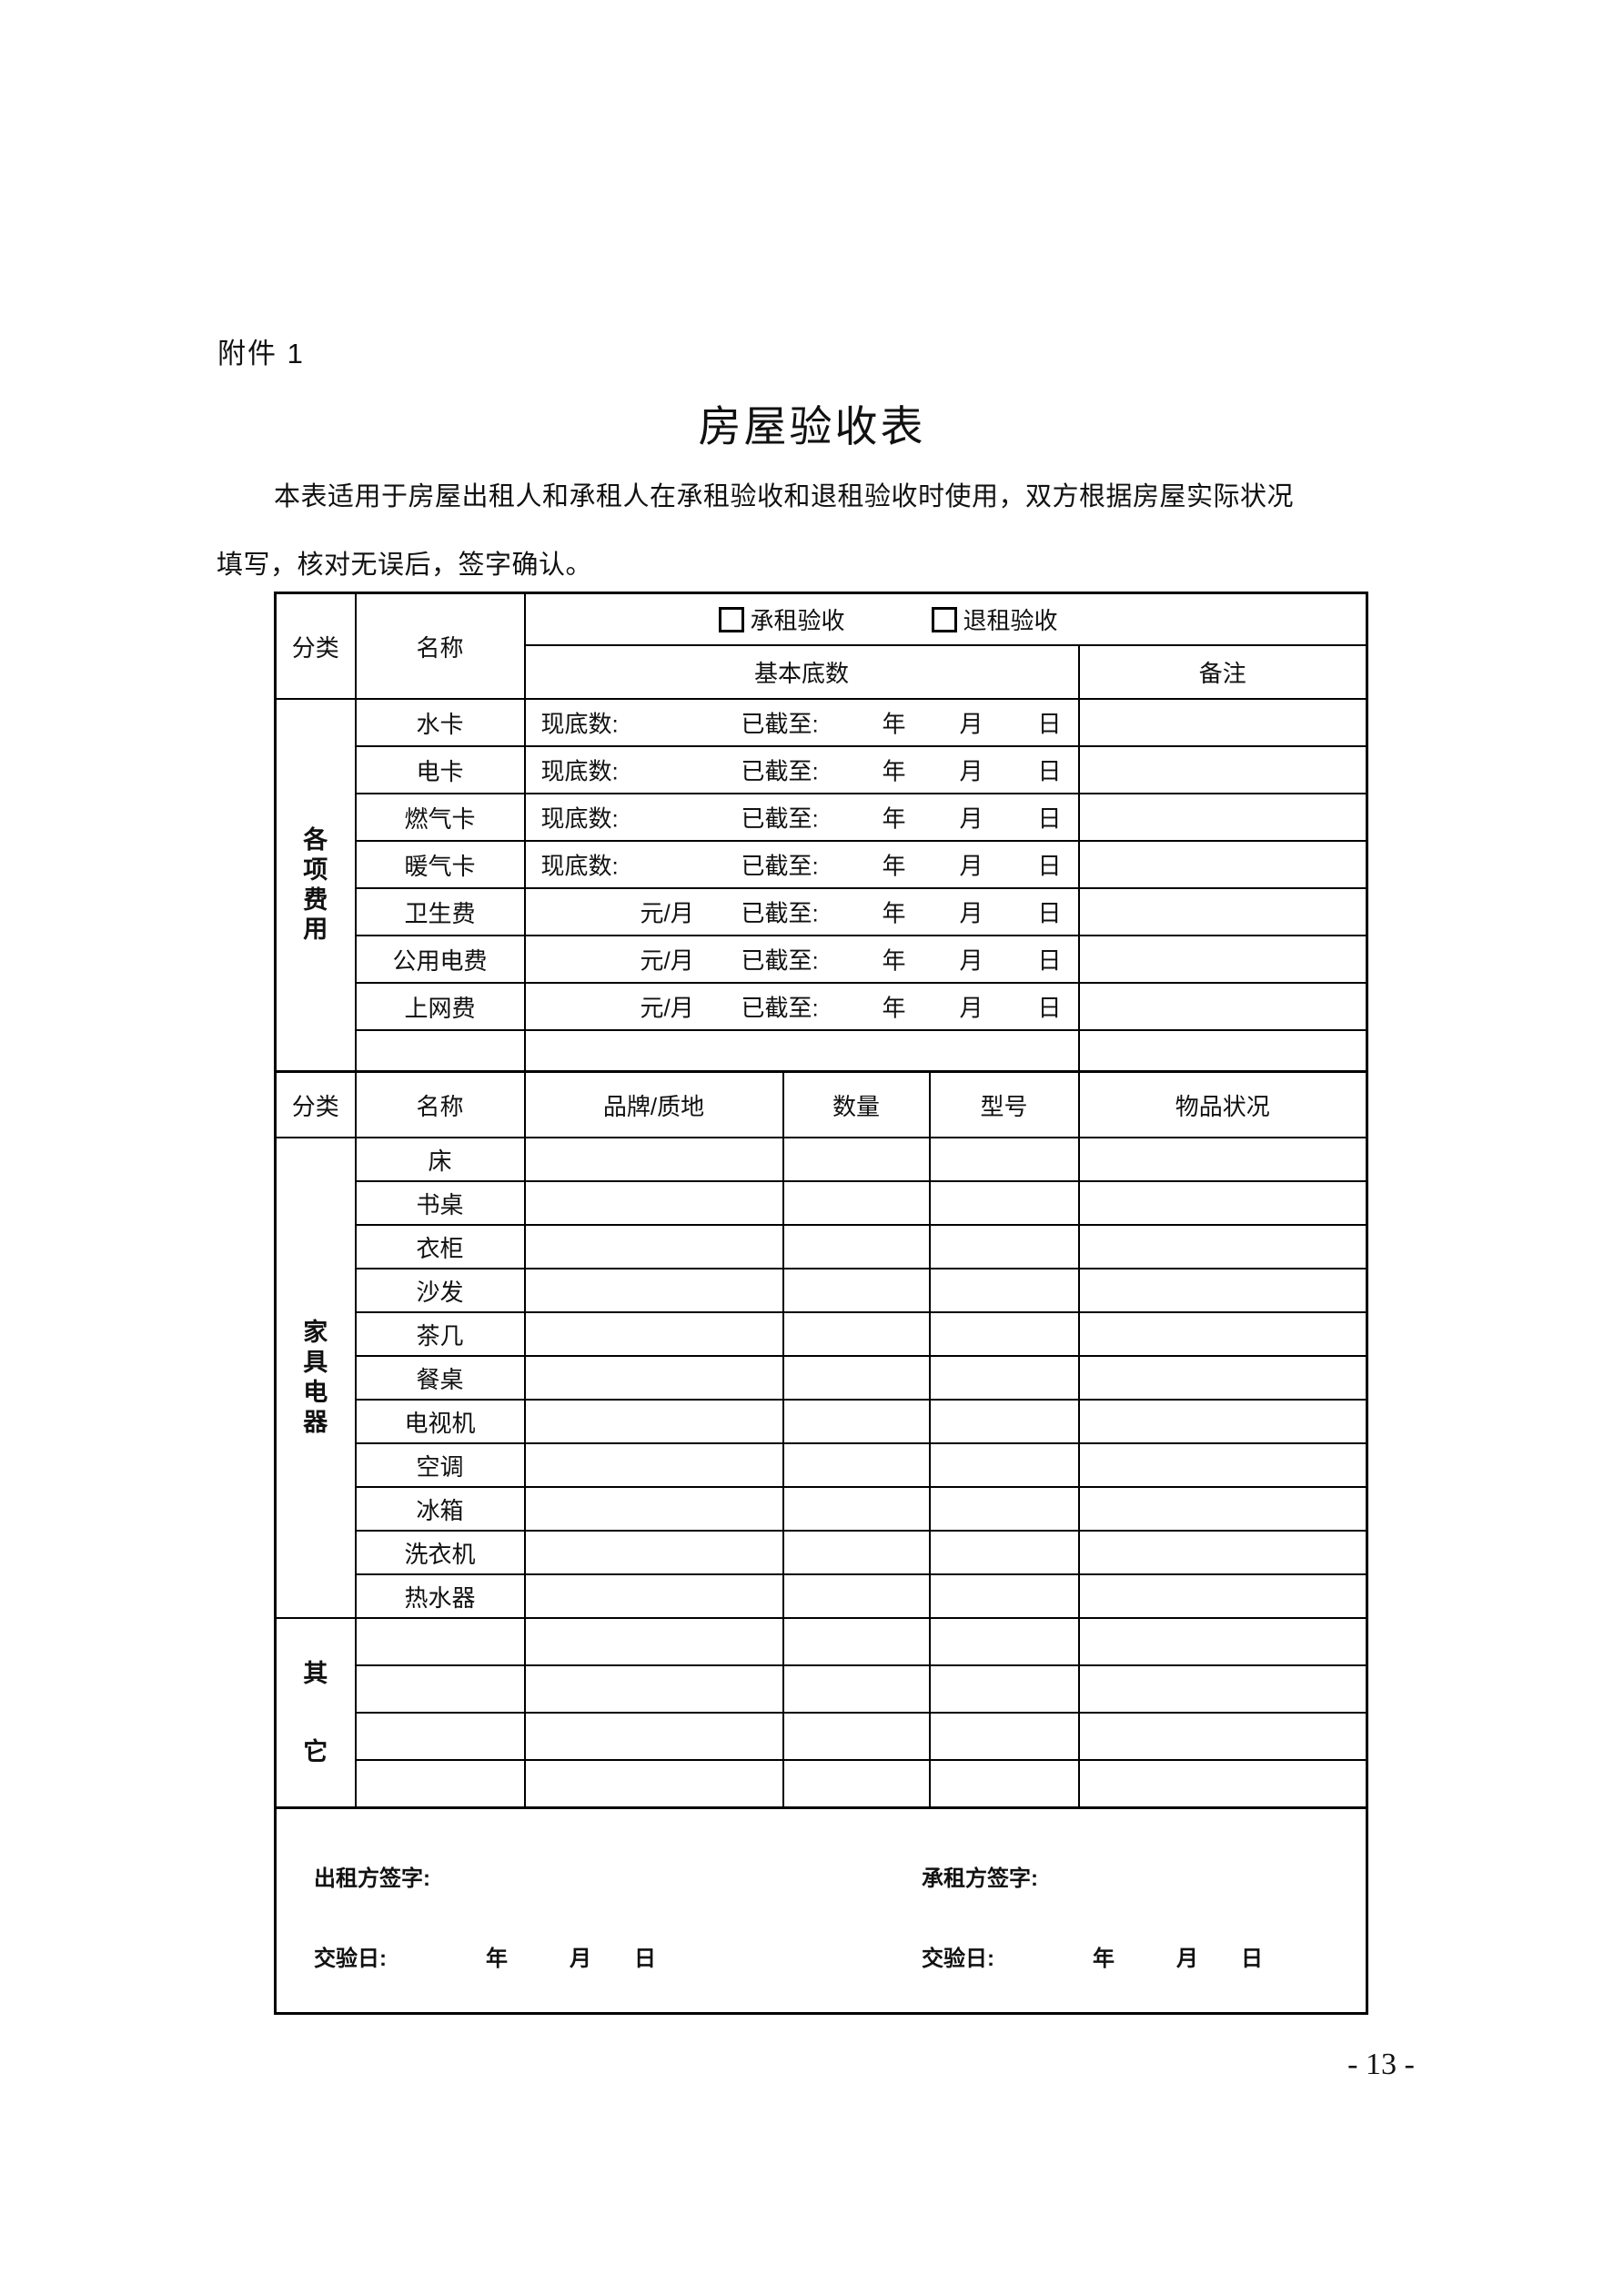 This screenshot has width=1624, height=2296. I want to click on table-row: 餐桌, so click(822, 1378).